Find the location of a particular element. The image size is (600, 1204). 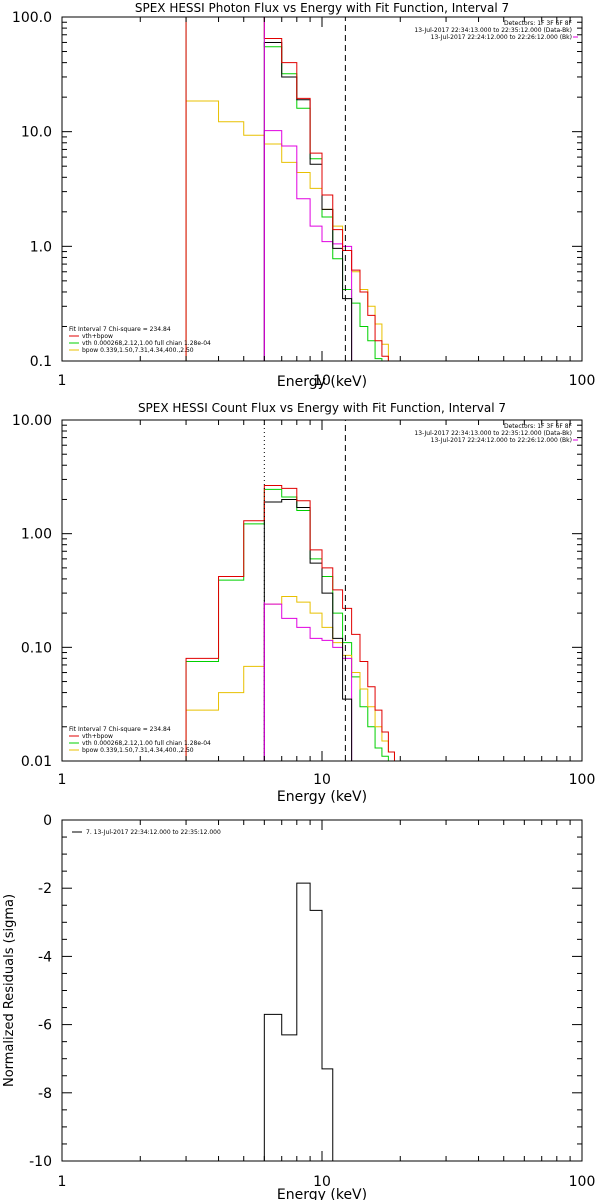

y-tick-label: 0.1 is located at coordinates (41, 362).